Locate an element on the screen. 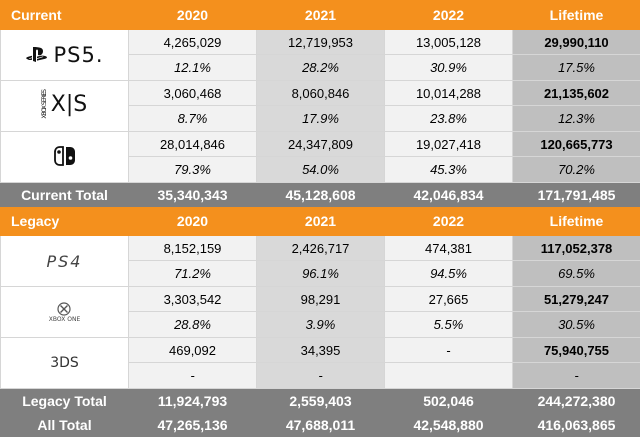 This screenshot has height=437, width=640. legacy-header-lifetime: Lifetime is located at coordinates (576, 221).